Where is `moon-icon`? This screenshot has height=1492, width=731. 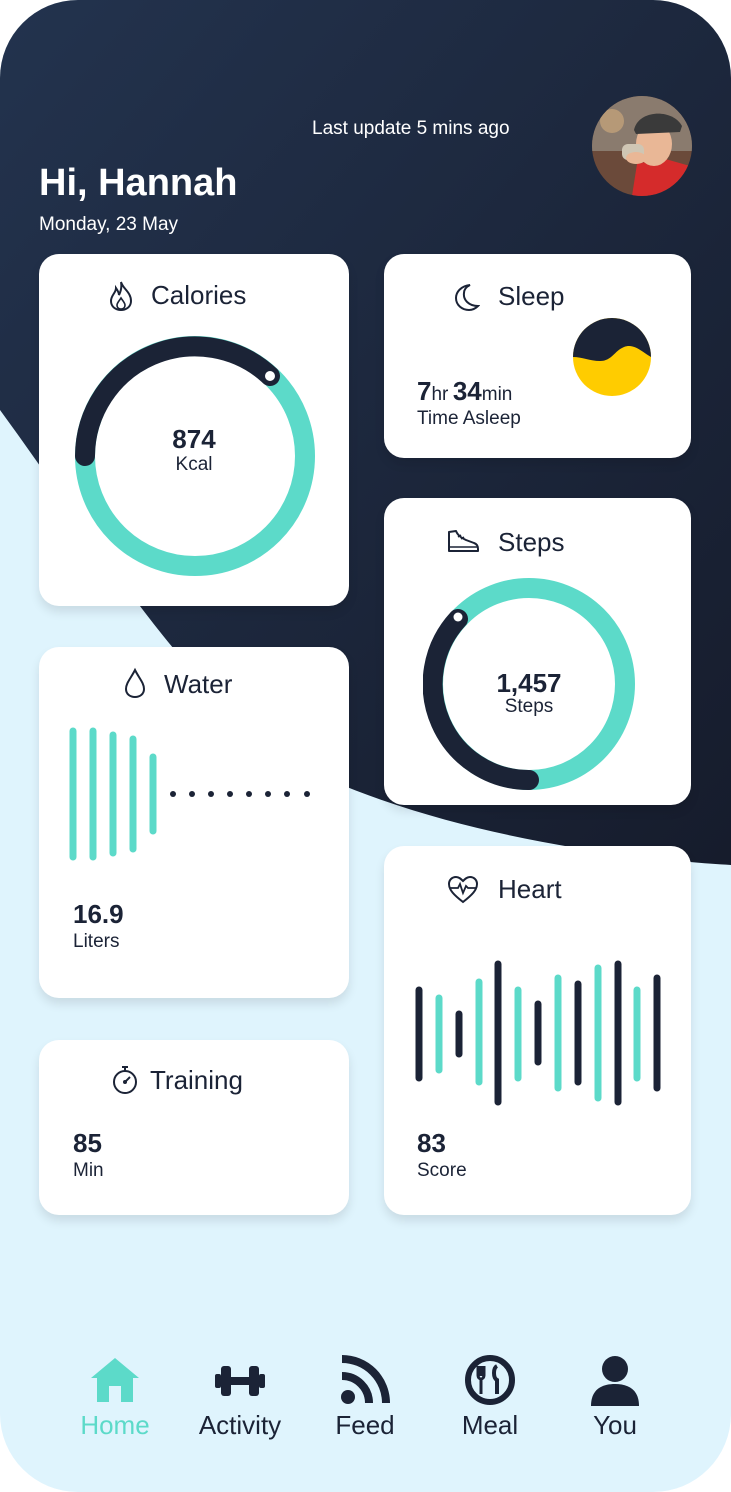
moon-icon is located at coordinates (467, 298).